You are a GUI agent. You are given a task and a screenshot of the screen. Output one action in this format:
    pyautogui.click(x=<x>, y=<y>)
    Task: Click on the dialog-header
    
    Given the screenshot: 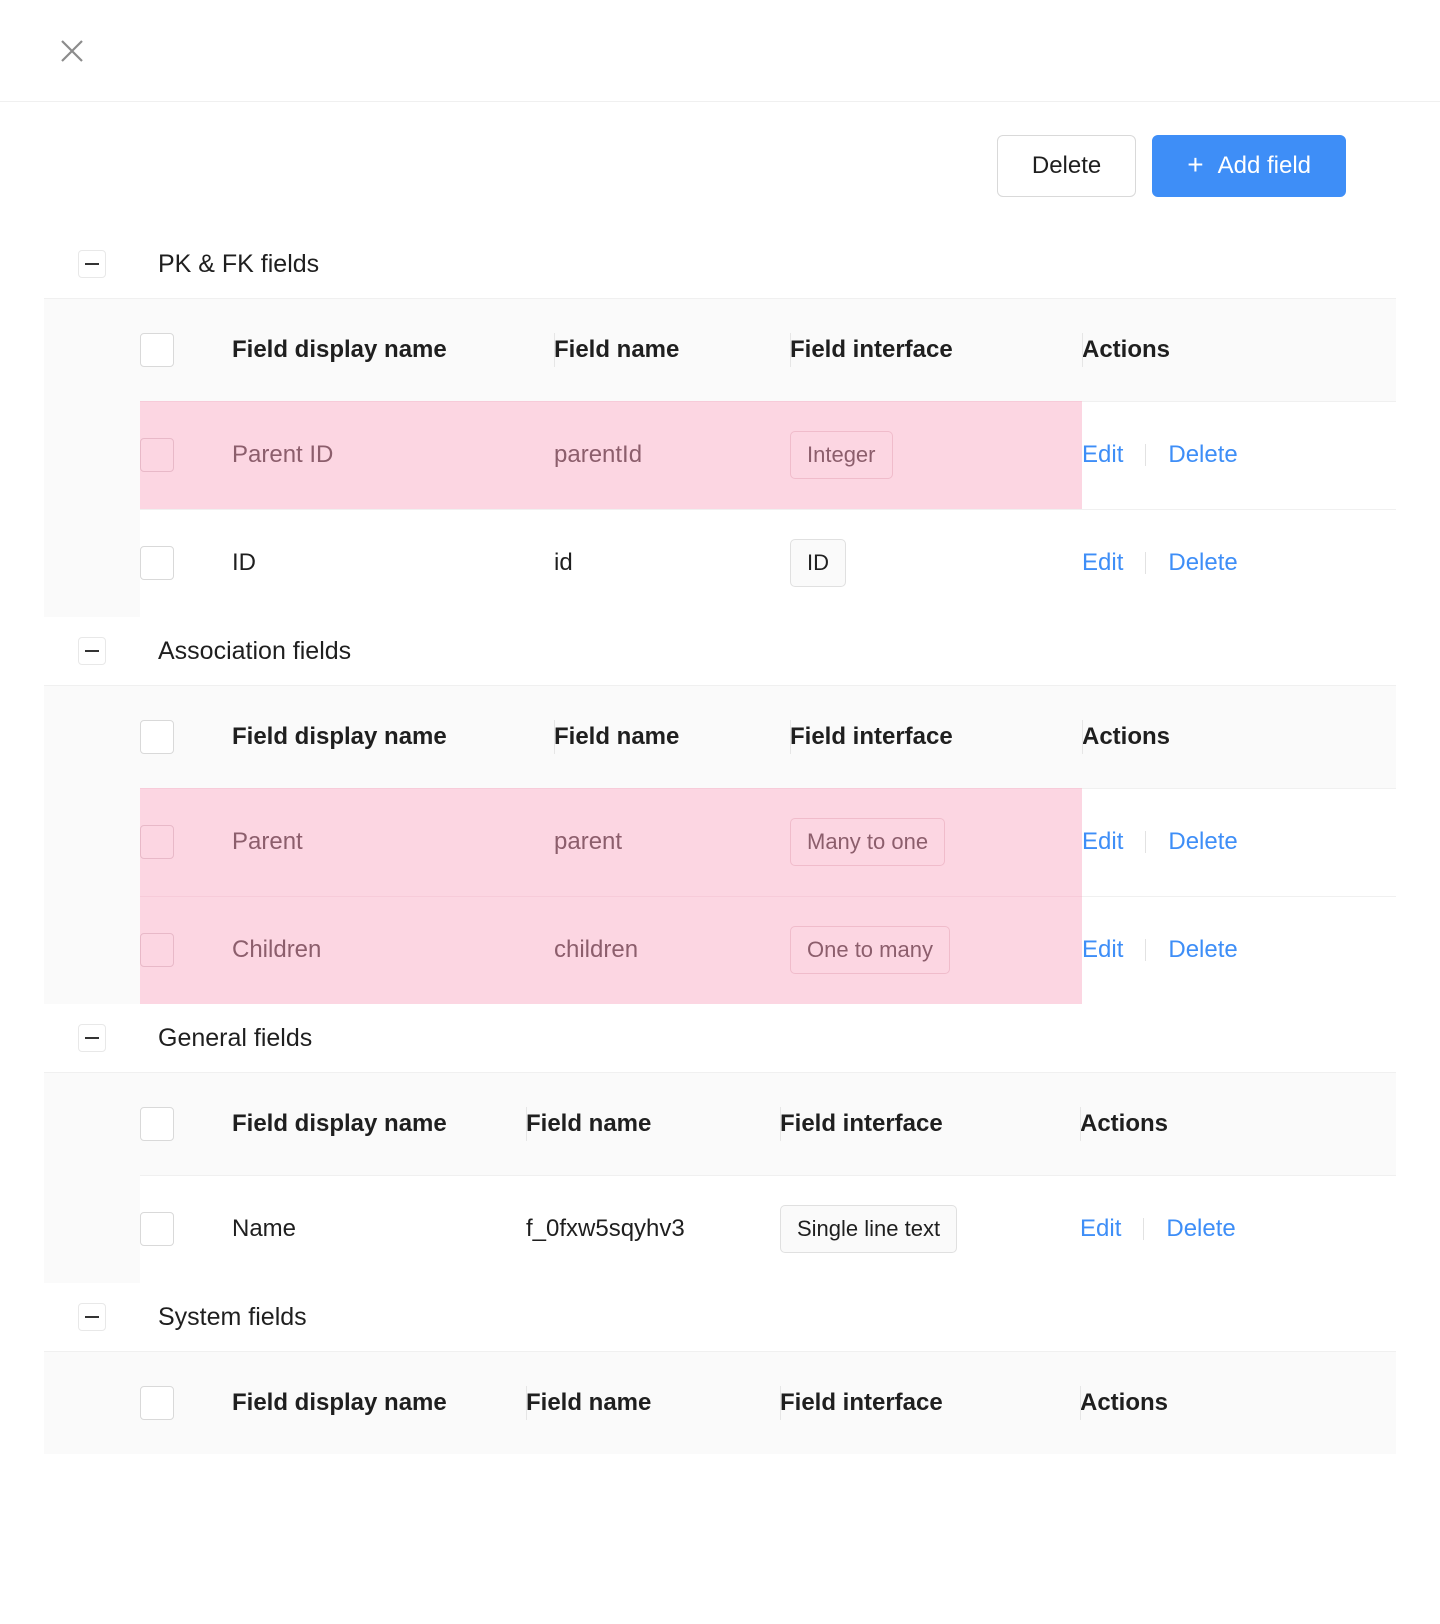 What is the action you would take?
    pyautogui.click(x=720, y=51)
    